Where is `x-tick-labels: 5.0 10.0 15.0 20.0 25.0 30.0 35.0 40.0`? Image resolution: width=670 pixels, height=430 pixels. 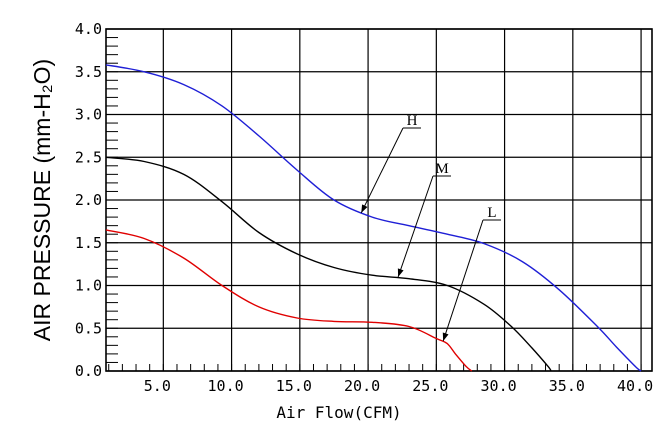
x-tick-labels: 5.0 10.0 15.0 20.0 25.0 30.0 35.0 40.0 is located at coordinates (398, 386).